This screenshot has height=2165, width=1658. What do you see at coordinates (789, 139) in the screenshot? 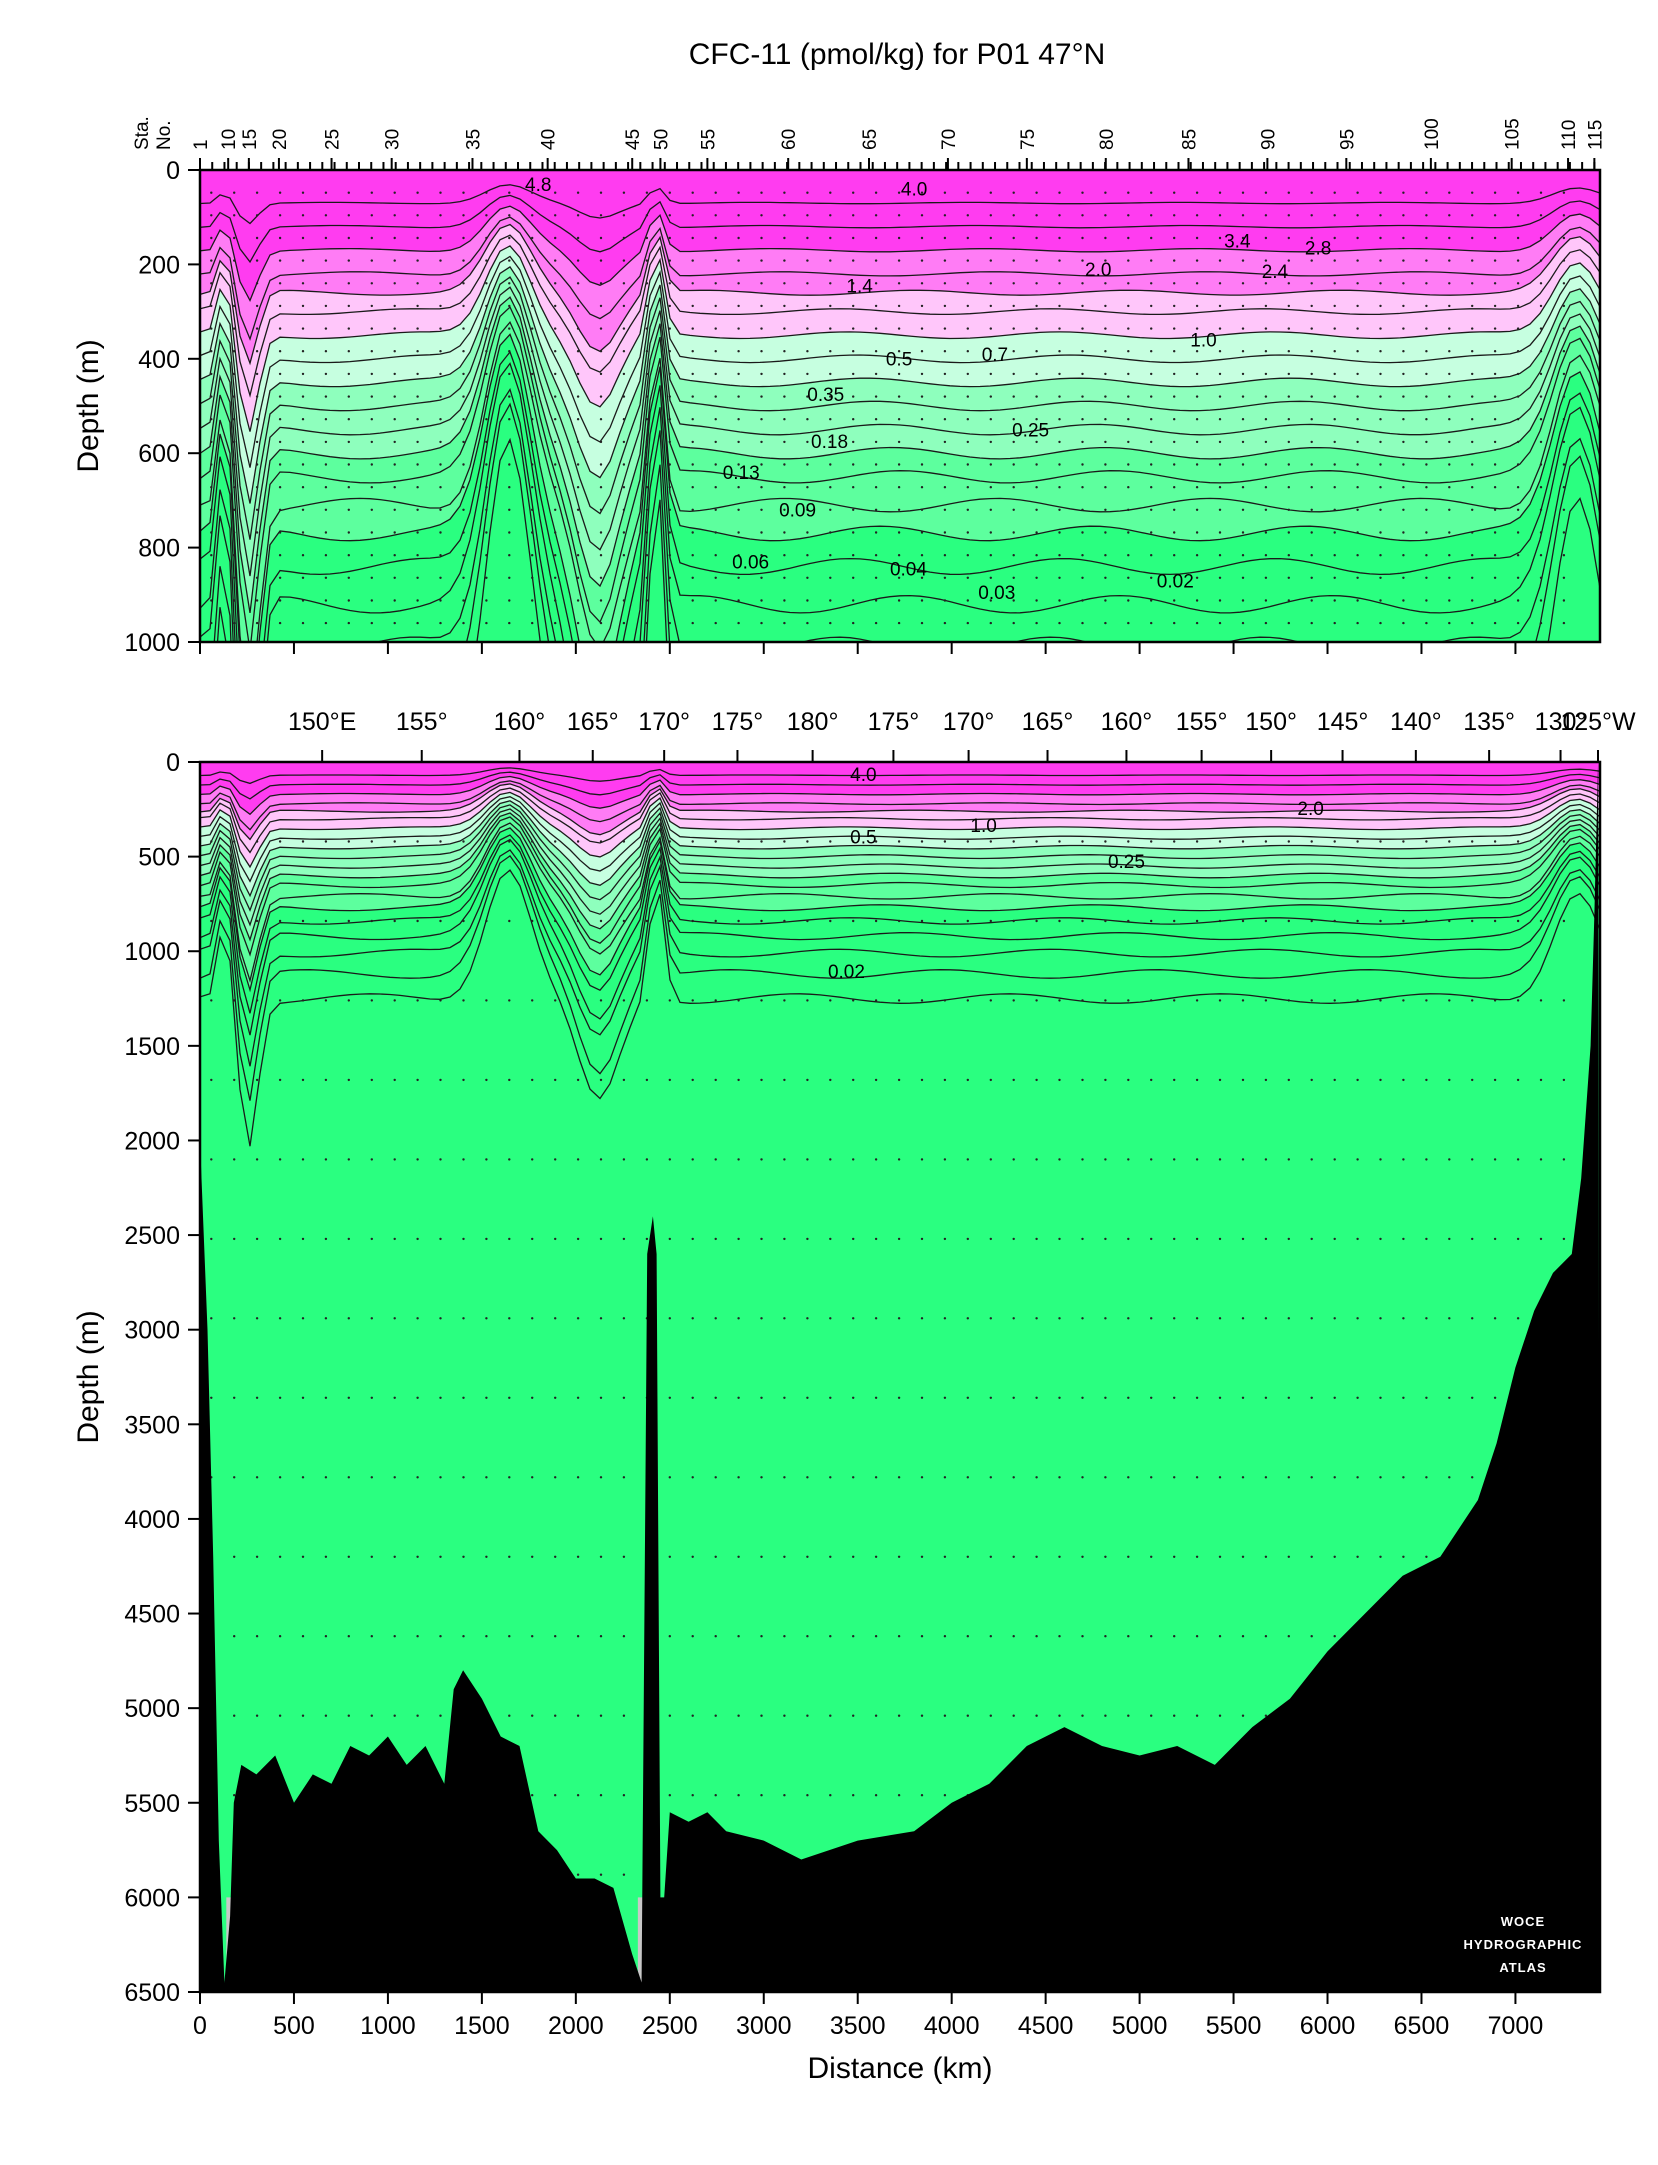
I see `station-number-label: 60` at bounding box center [789, 139].